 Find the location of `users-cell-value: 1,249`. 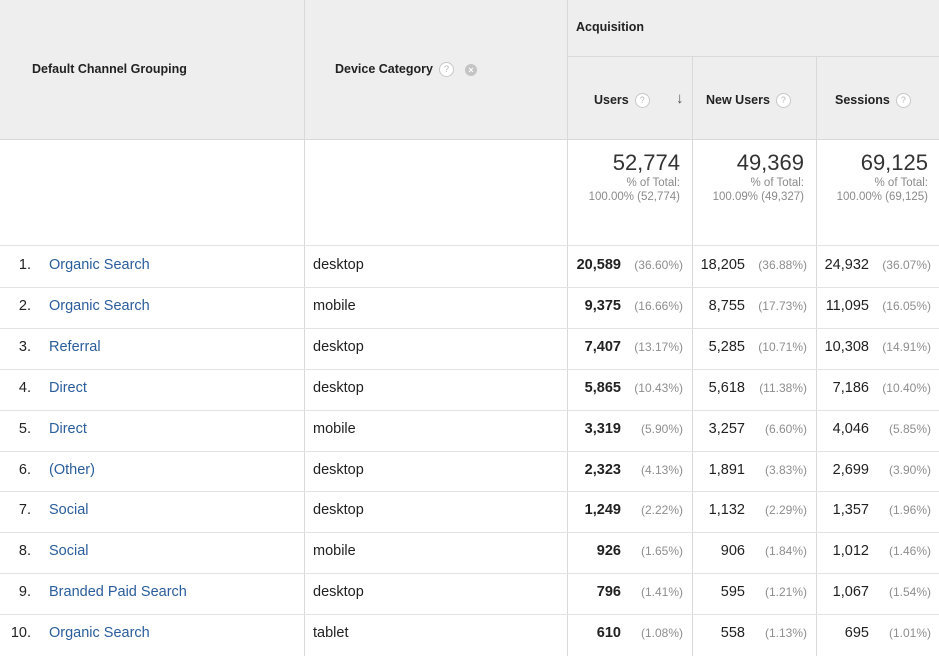

users-cell-value: 1,249 is located at coordinates (602, 510).